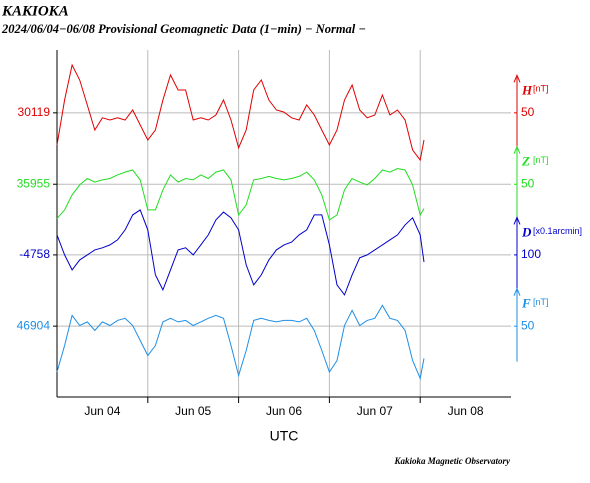 The width and height of the screenshot is (590, 483). What do you see at coordinates (193, 411) in the screenshot?
I see `x-tick-label: Jun 05` at bounding box center [193, 411].